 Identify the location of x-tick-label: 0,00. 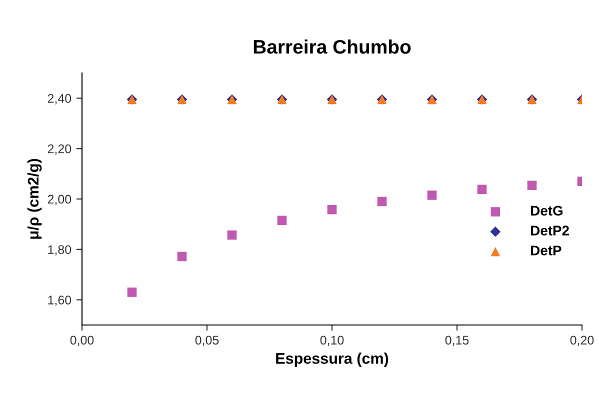
(82, 341).